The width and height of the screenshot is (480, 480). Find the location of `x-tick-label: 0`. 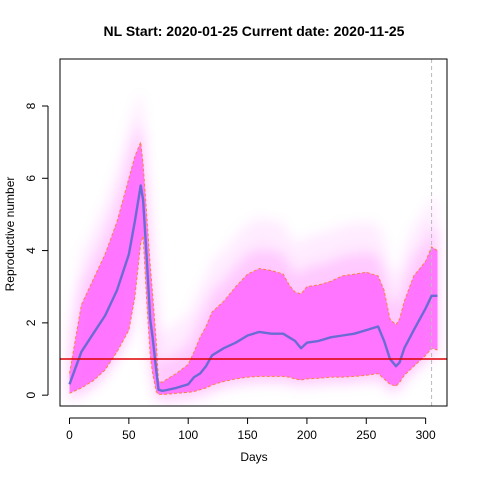

x-tick-label: 0 is located at coordinates (69, 435).